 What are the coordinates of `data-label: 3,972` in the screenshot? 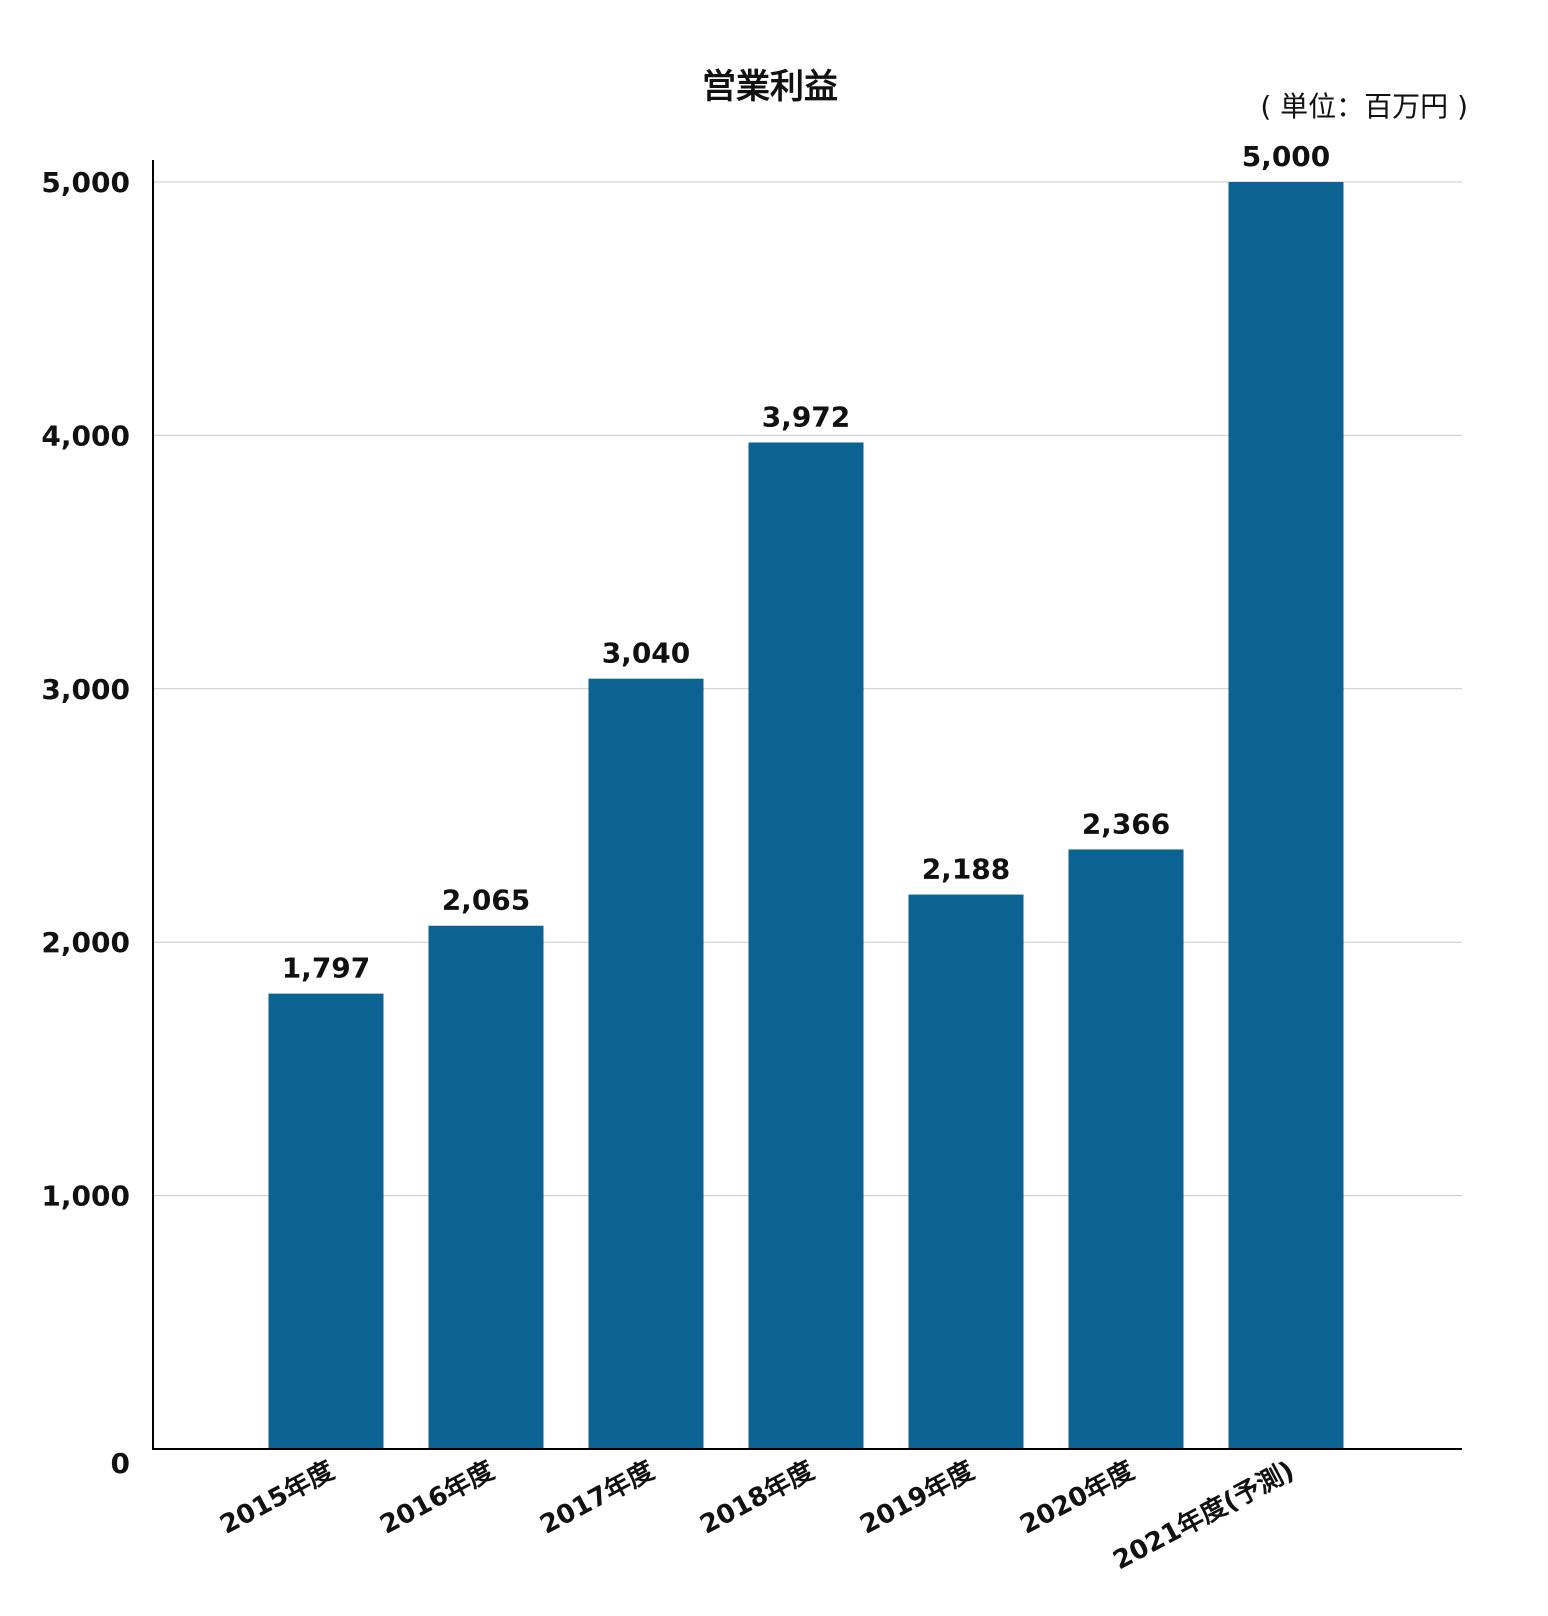 It's located at (806, 416).